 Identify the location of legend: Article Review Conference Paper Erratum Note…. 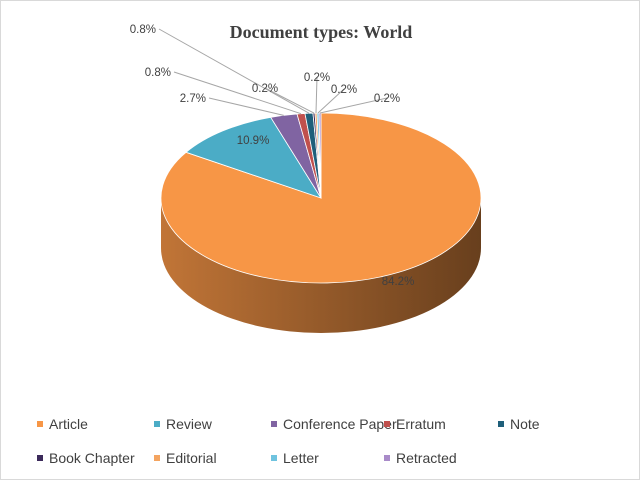
(320, 443).